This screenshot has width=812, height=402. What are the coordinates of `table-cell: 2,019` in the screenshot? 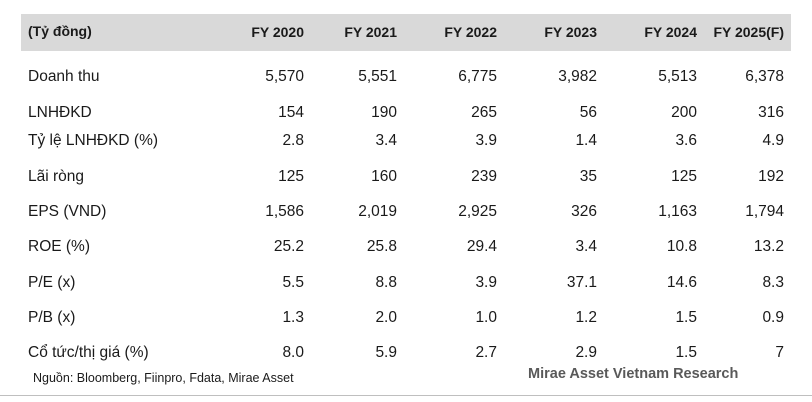 It's located at (377, 211).